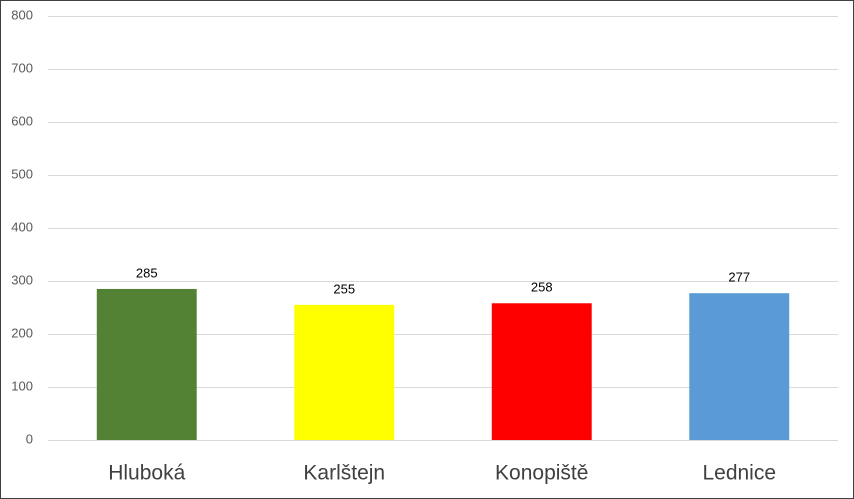  Describe the element at coordinates (22, 279) in the screenshot. I see `y-tick-label: 300` at that location.